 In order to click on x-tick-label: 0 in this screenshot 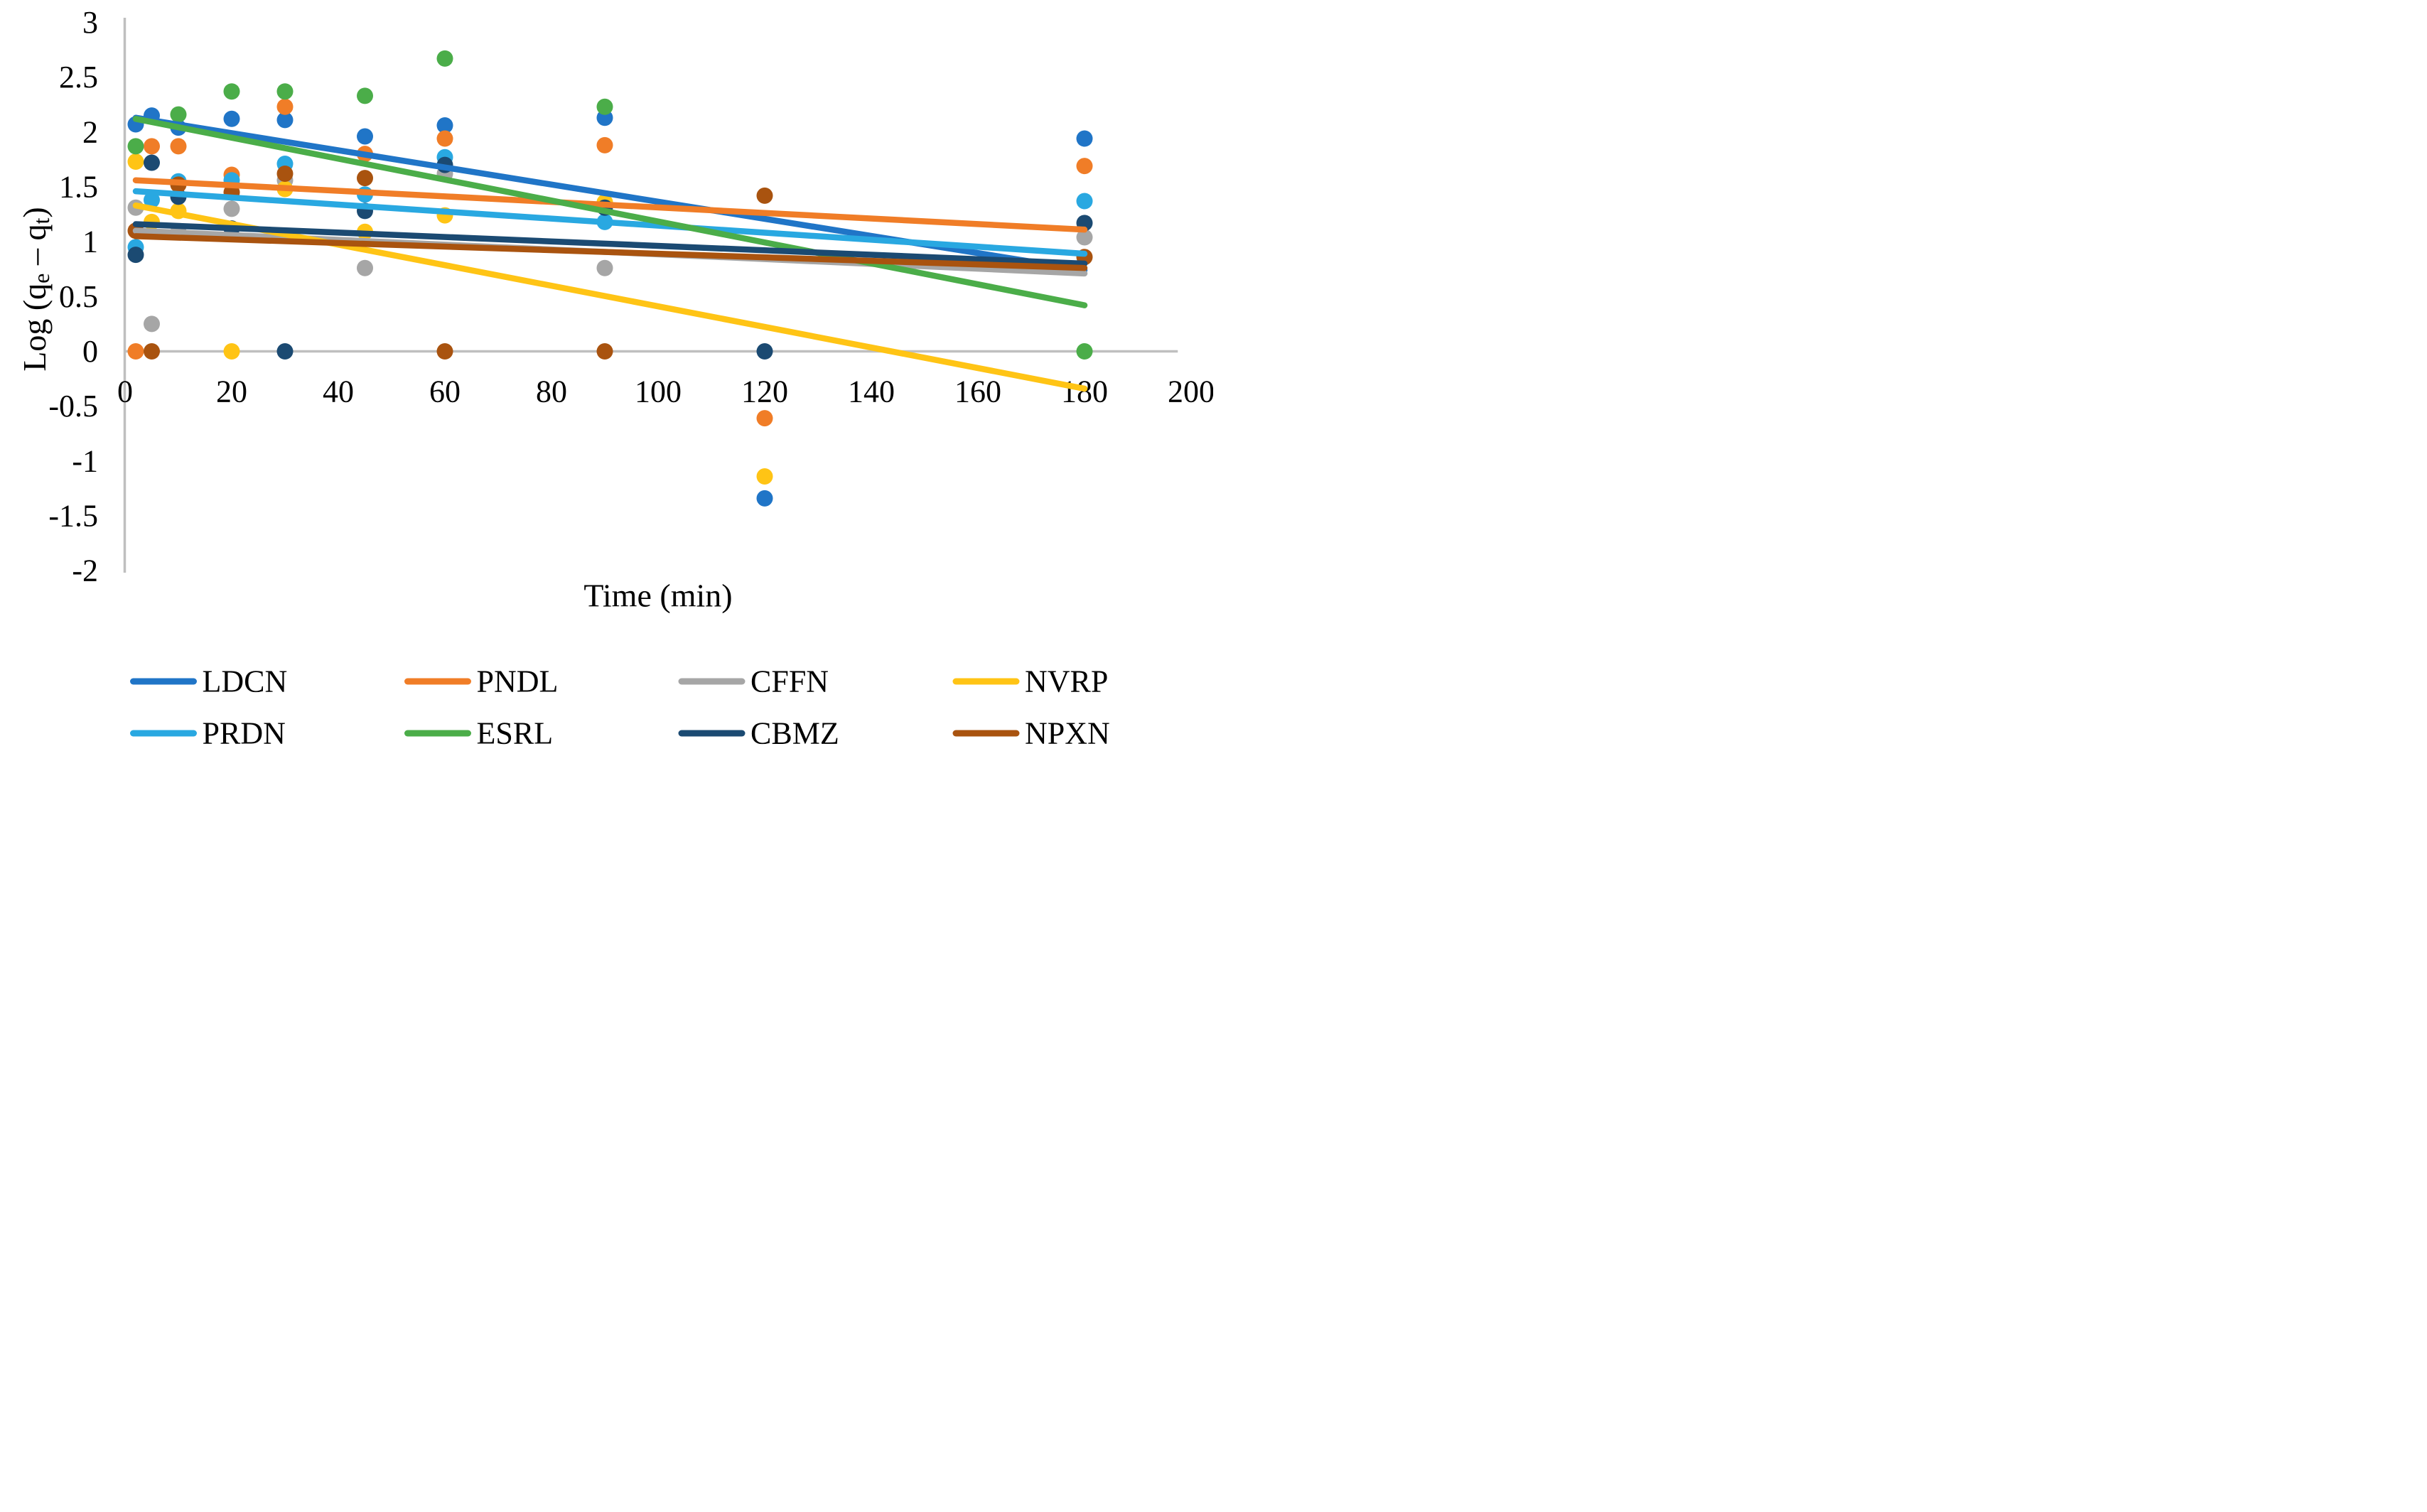, I will do `click(125, 391)`.